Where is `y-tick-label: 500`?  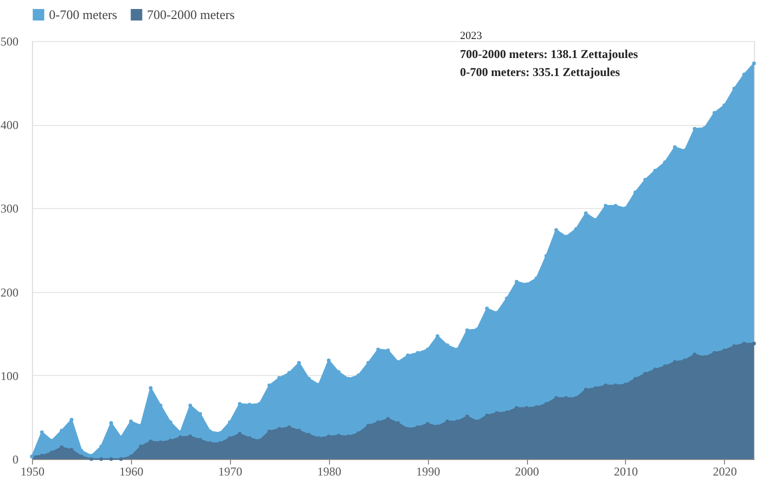 y-tick-label: 500 is located at coordinates (9, 41).